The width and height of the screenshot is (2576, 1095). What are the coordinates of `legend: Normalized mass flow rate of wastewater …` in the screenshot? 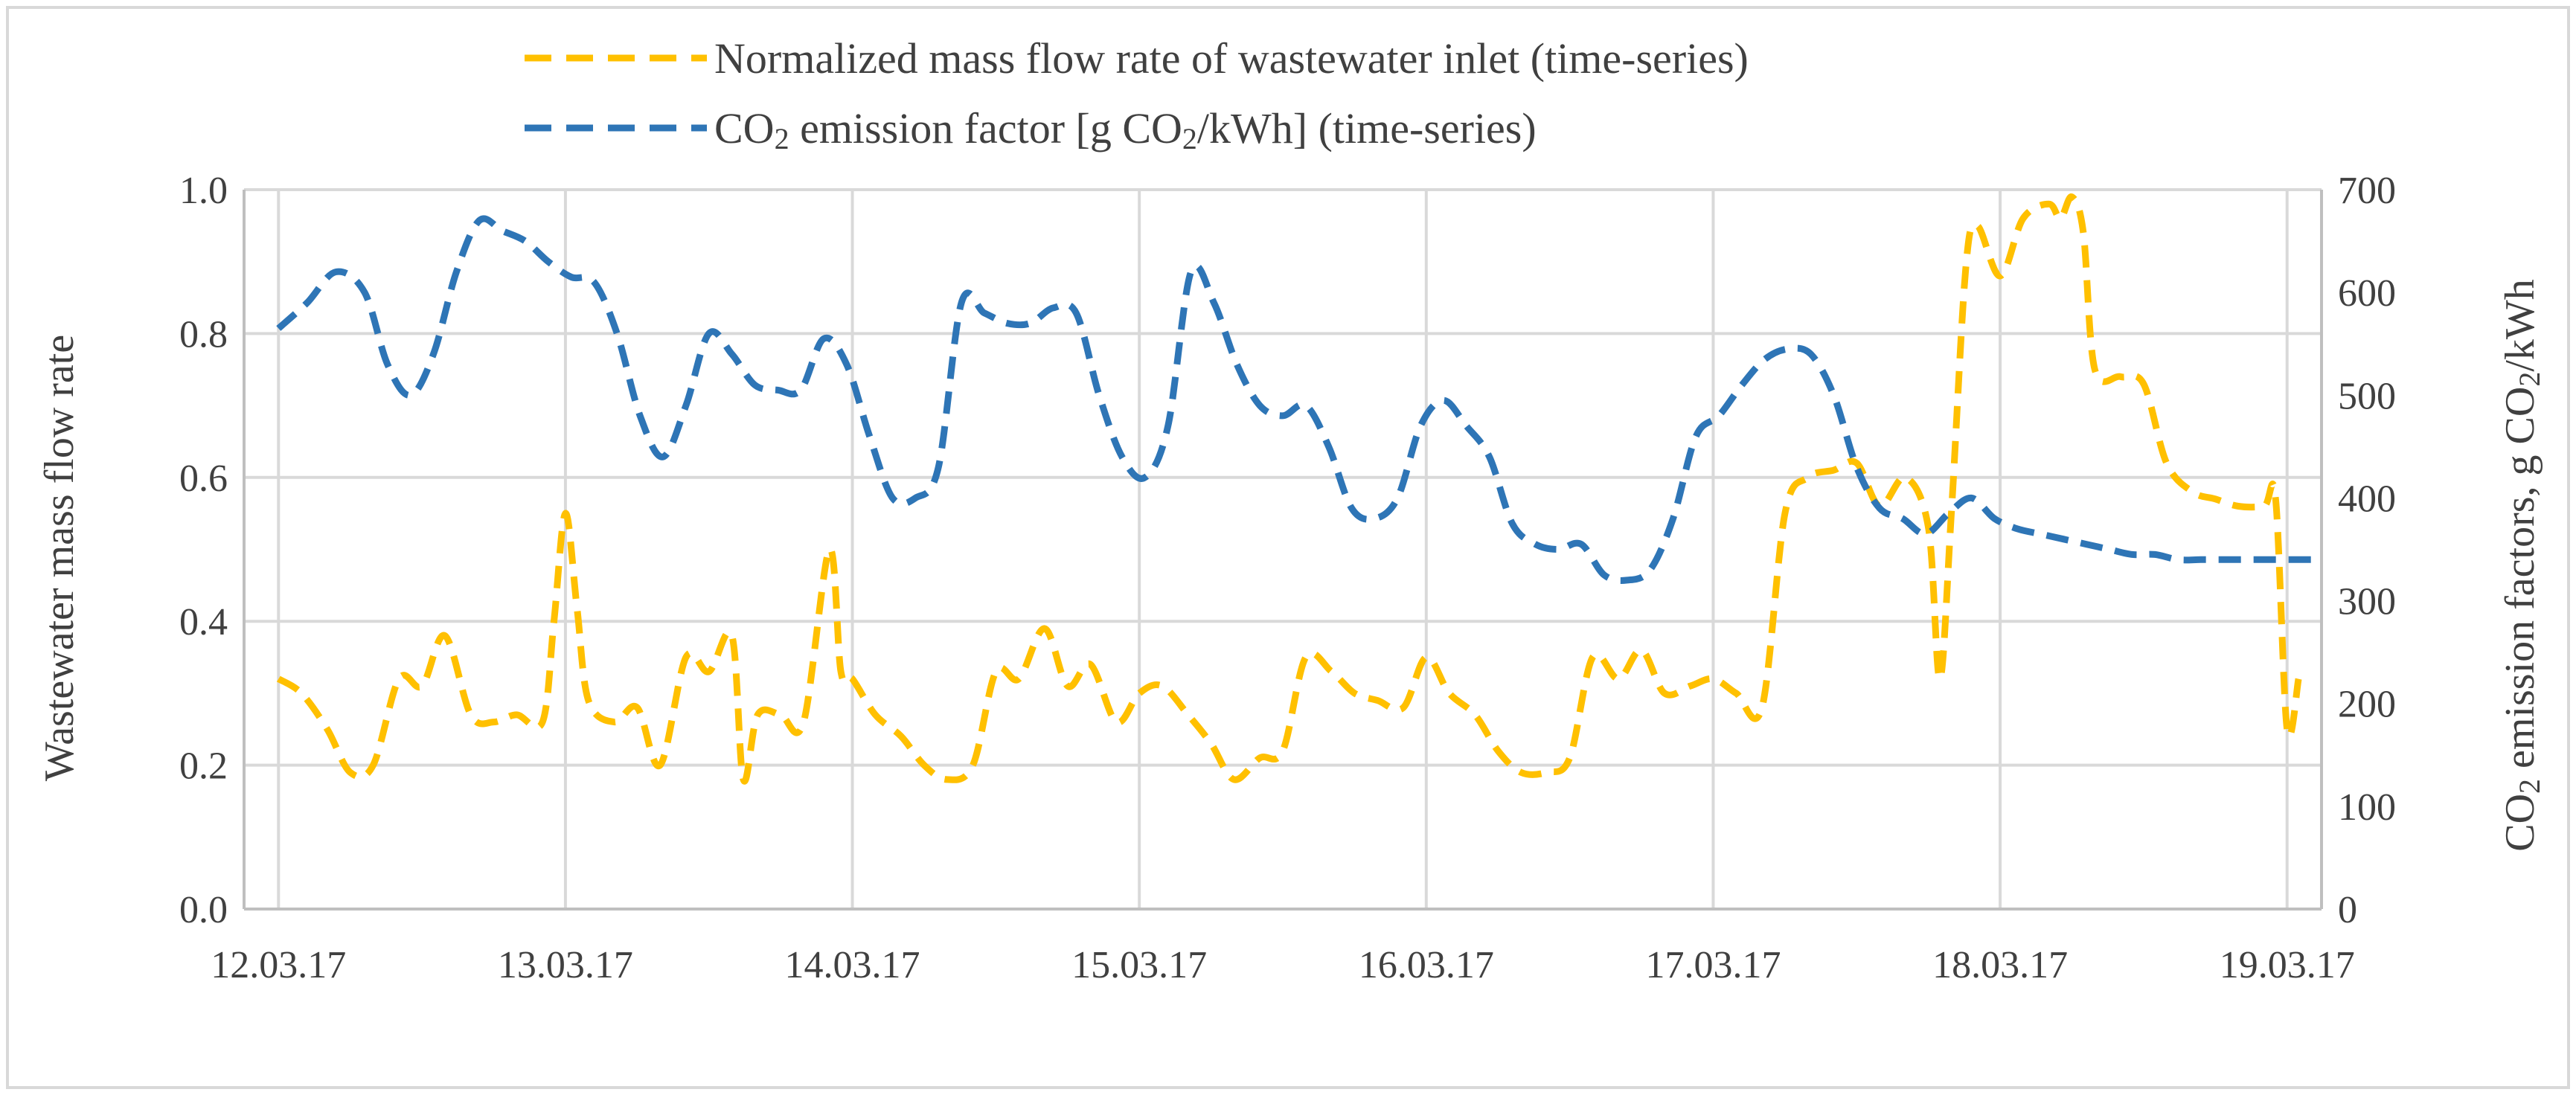 It's located at (1137, 95).